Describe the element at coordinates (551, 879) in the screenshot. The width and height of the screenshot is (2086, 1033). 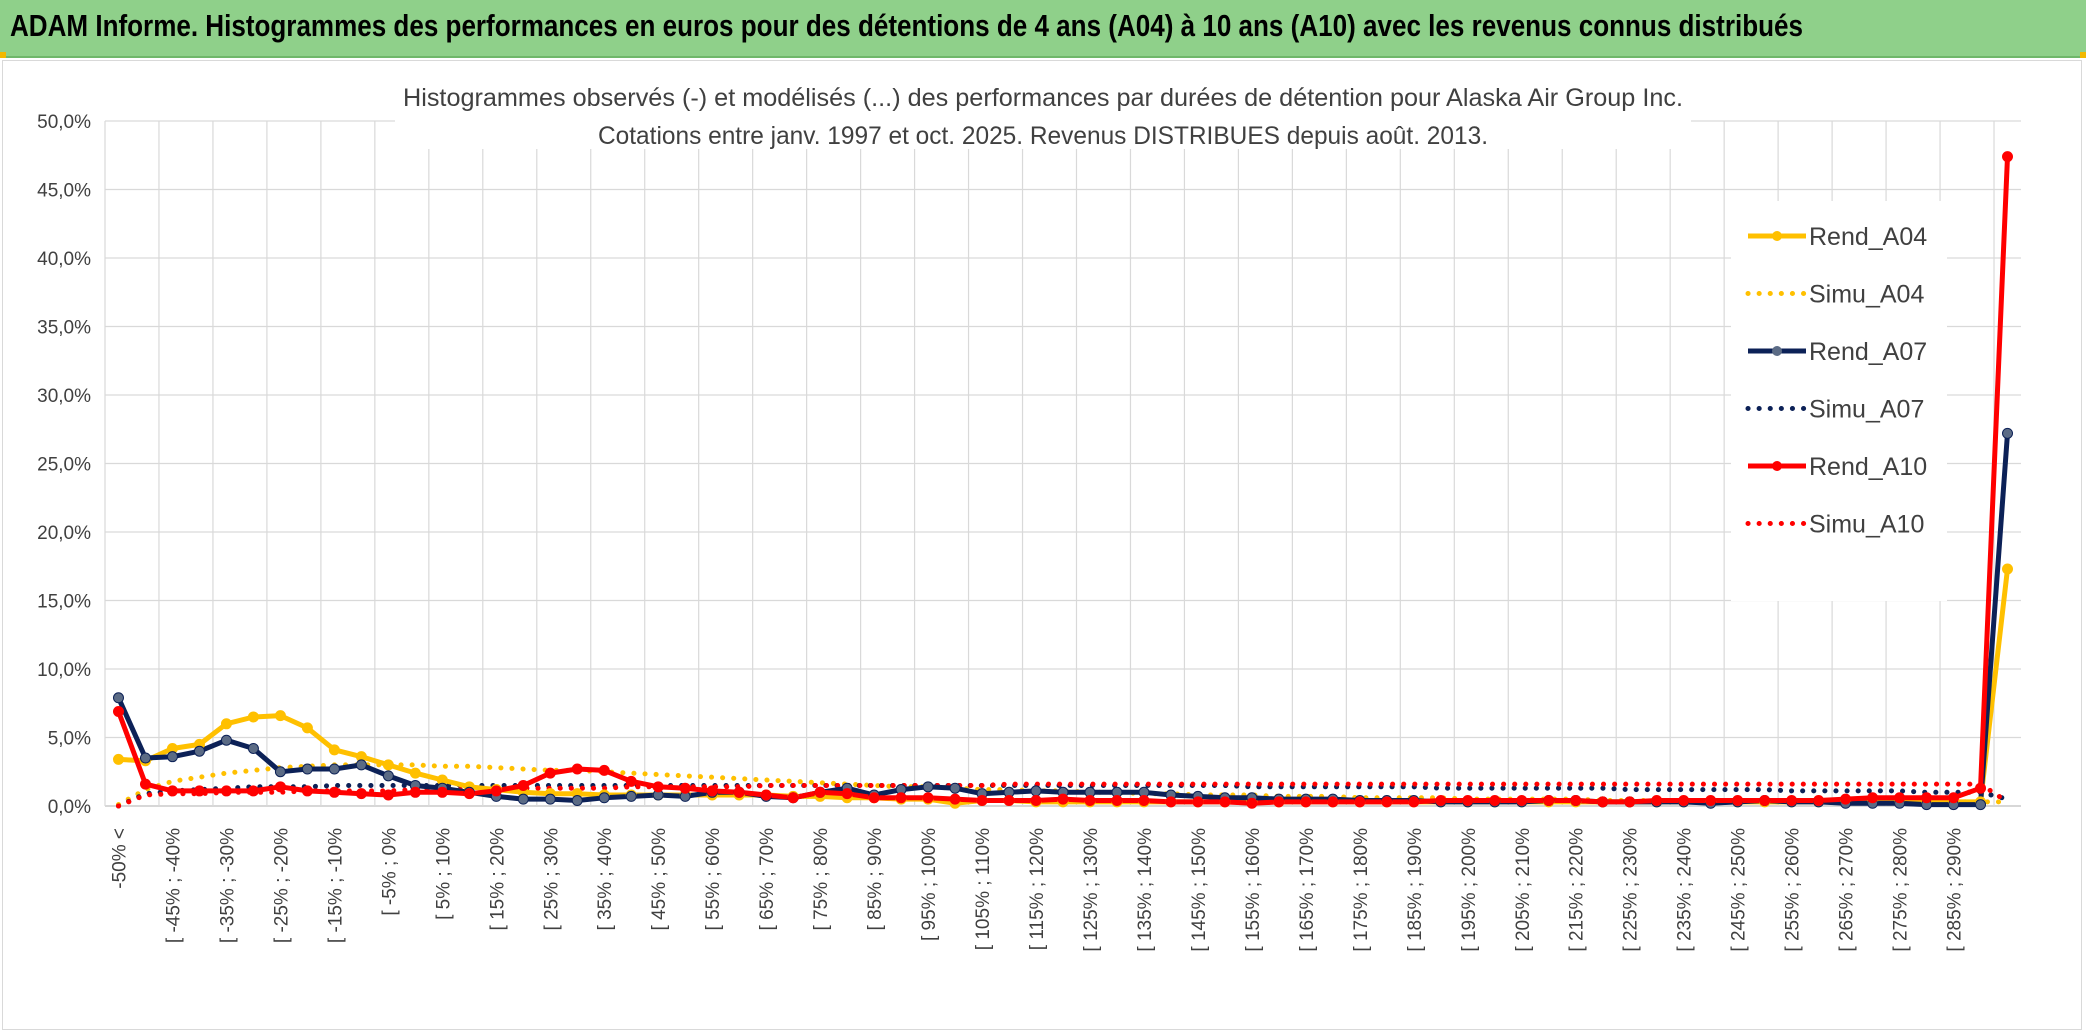
I see `x-tick-label: [ 25% ; 30%` at that location.